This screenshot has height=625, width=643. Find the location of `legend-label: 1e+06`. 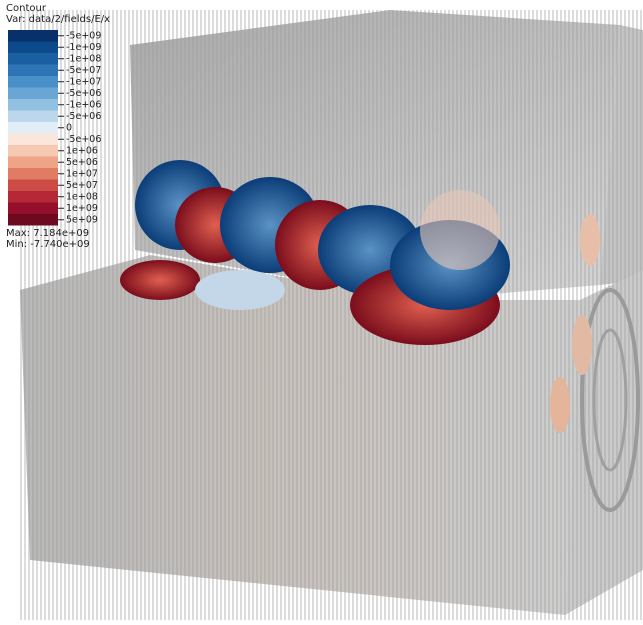

legend-label: 1e+06 is located at coordinates (82, 150).